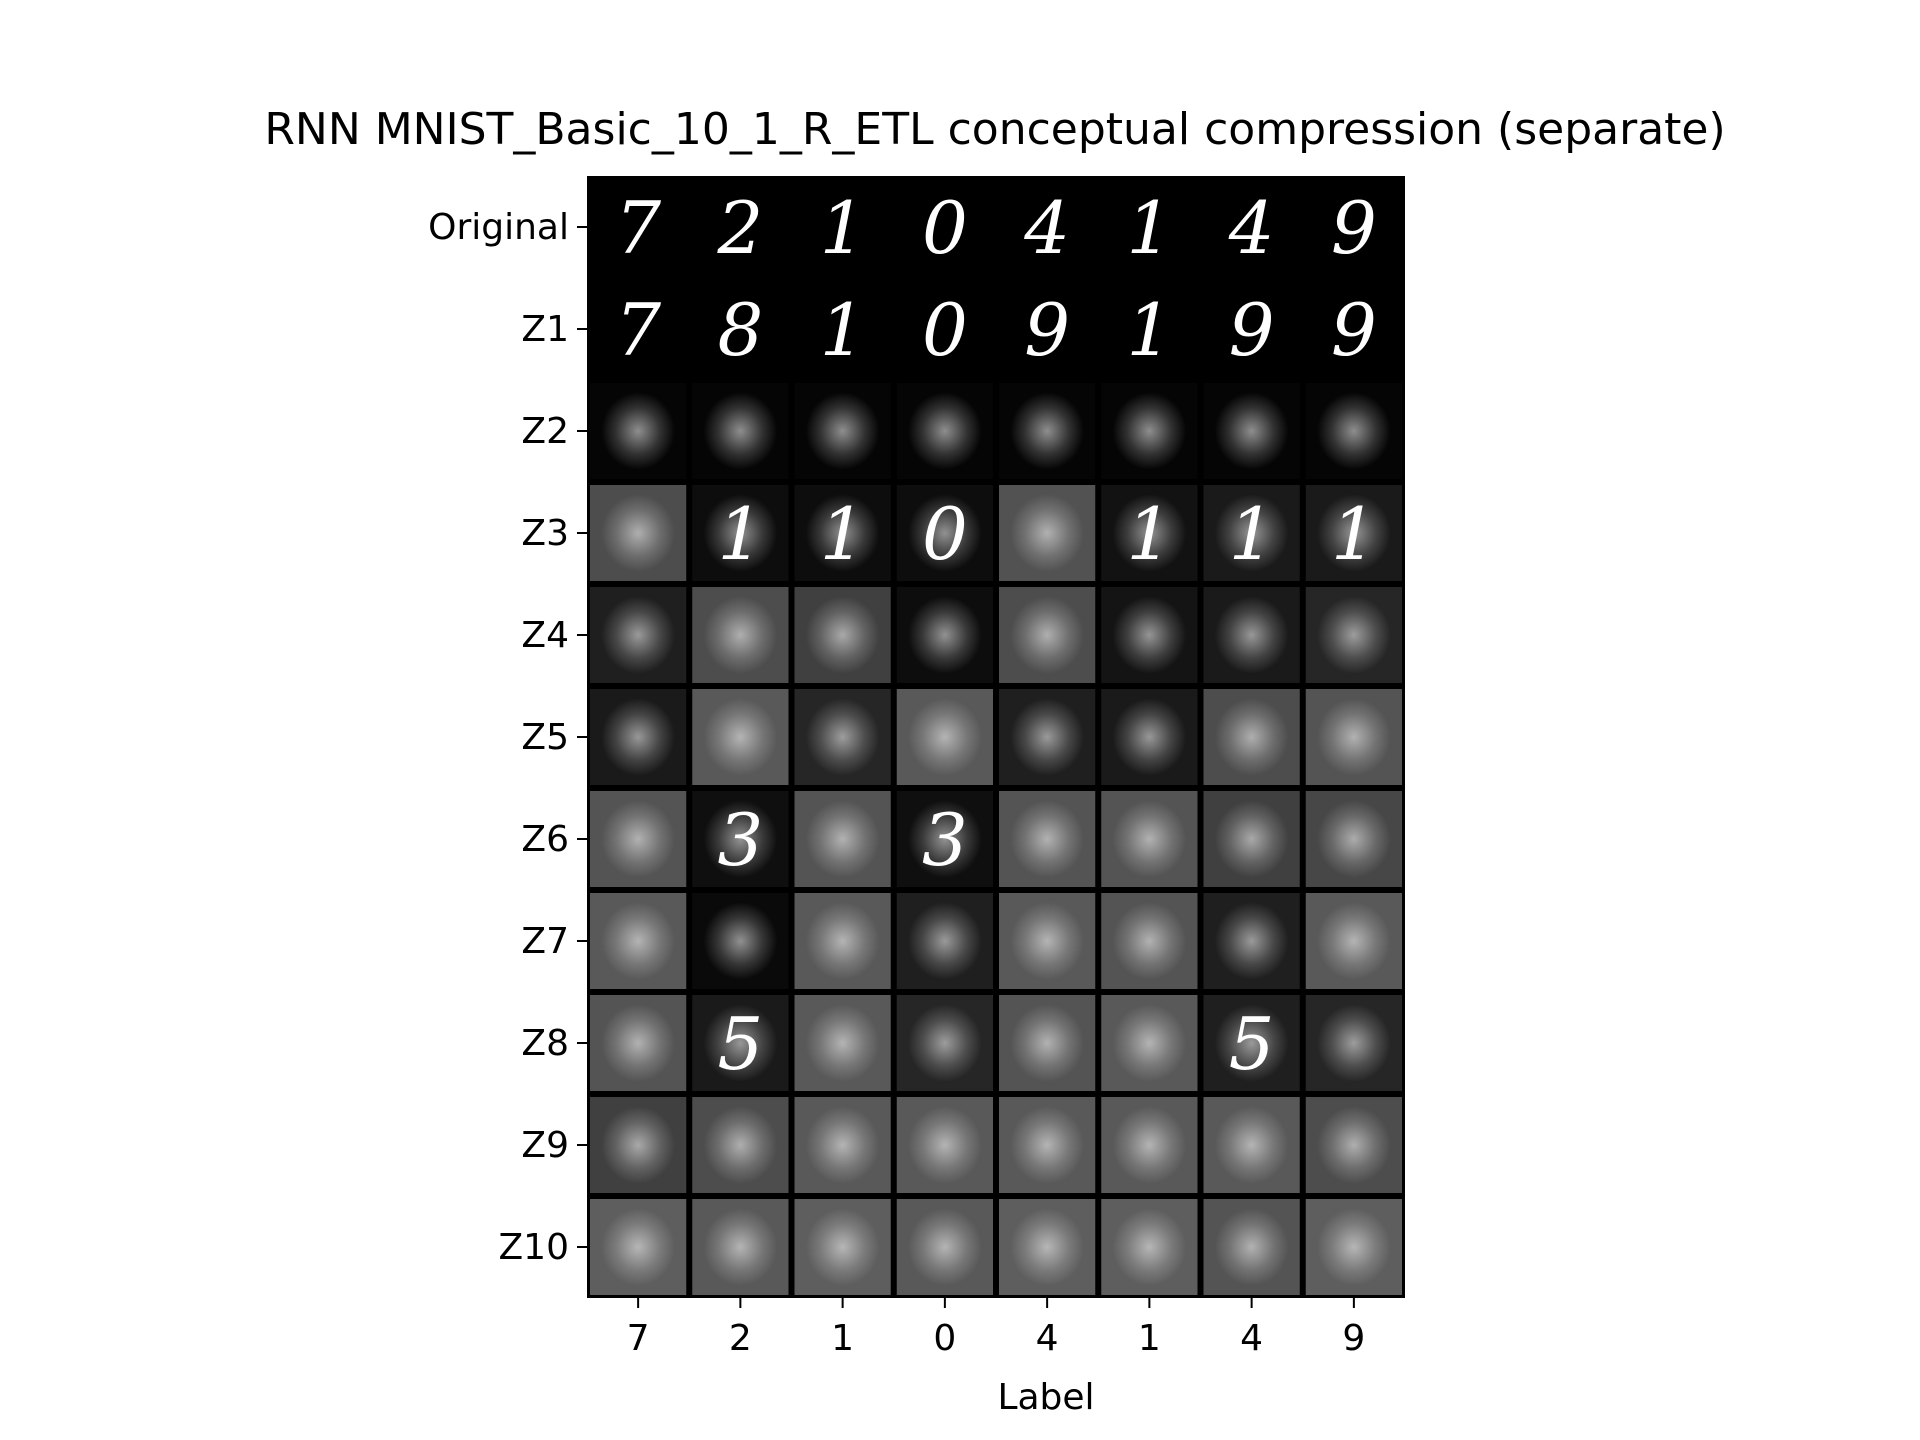 The image size is (1920, 1440). I want to click on image-cell: 7, so click(638, 329).